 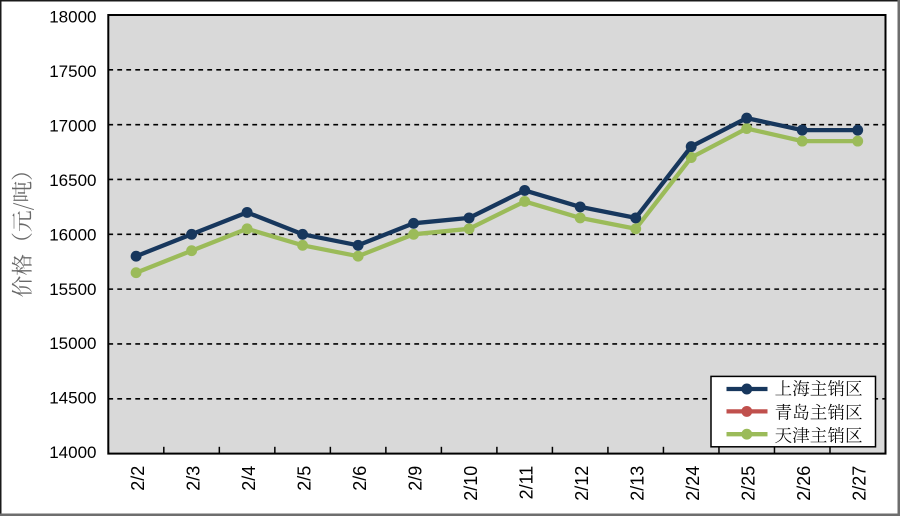 I want to click on svg-text: 16500, so click(x=72, y=180).